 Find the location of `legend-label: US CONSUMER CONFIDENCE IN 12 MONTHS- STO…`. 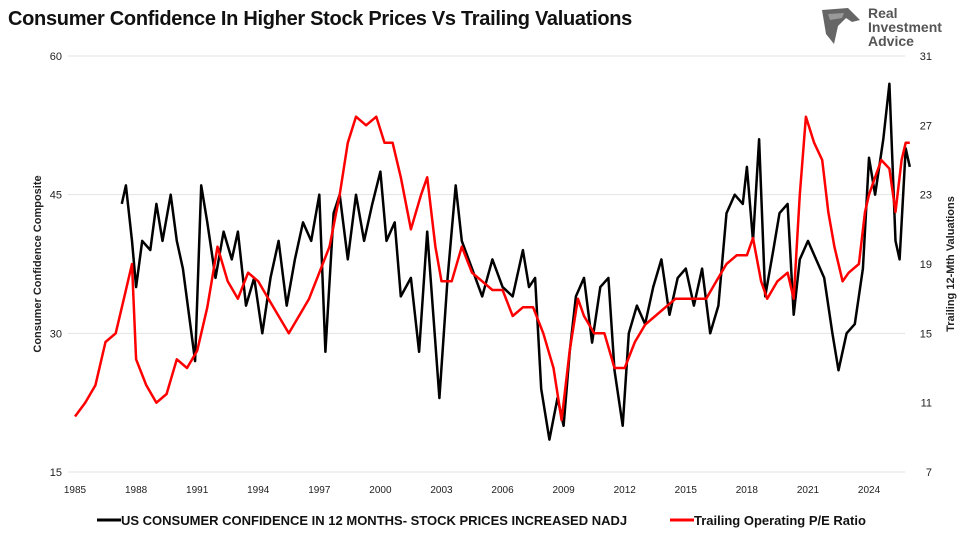

legend-label: US CONSUMER CONFIDENCE IN 12 MONTHS- STO… is located at coordinates (374, 520).